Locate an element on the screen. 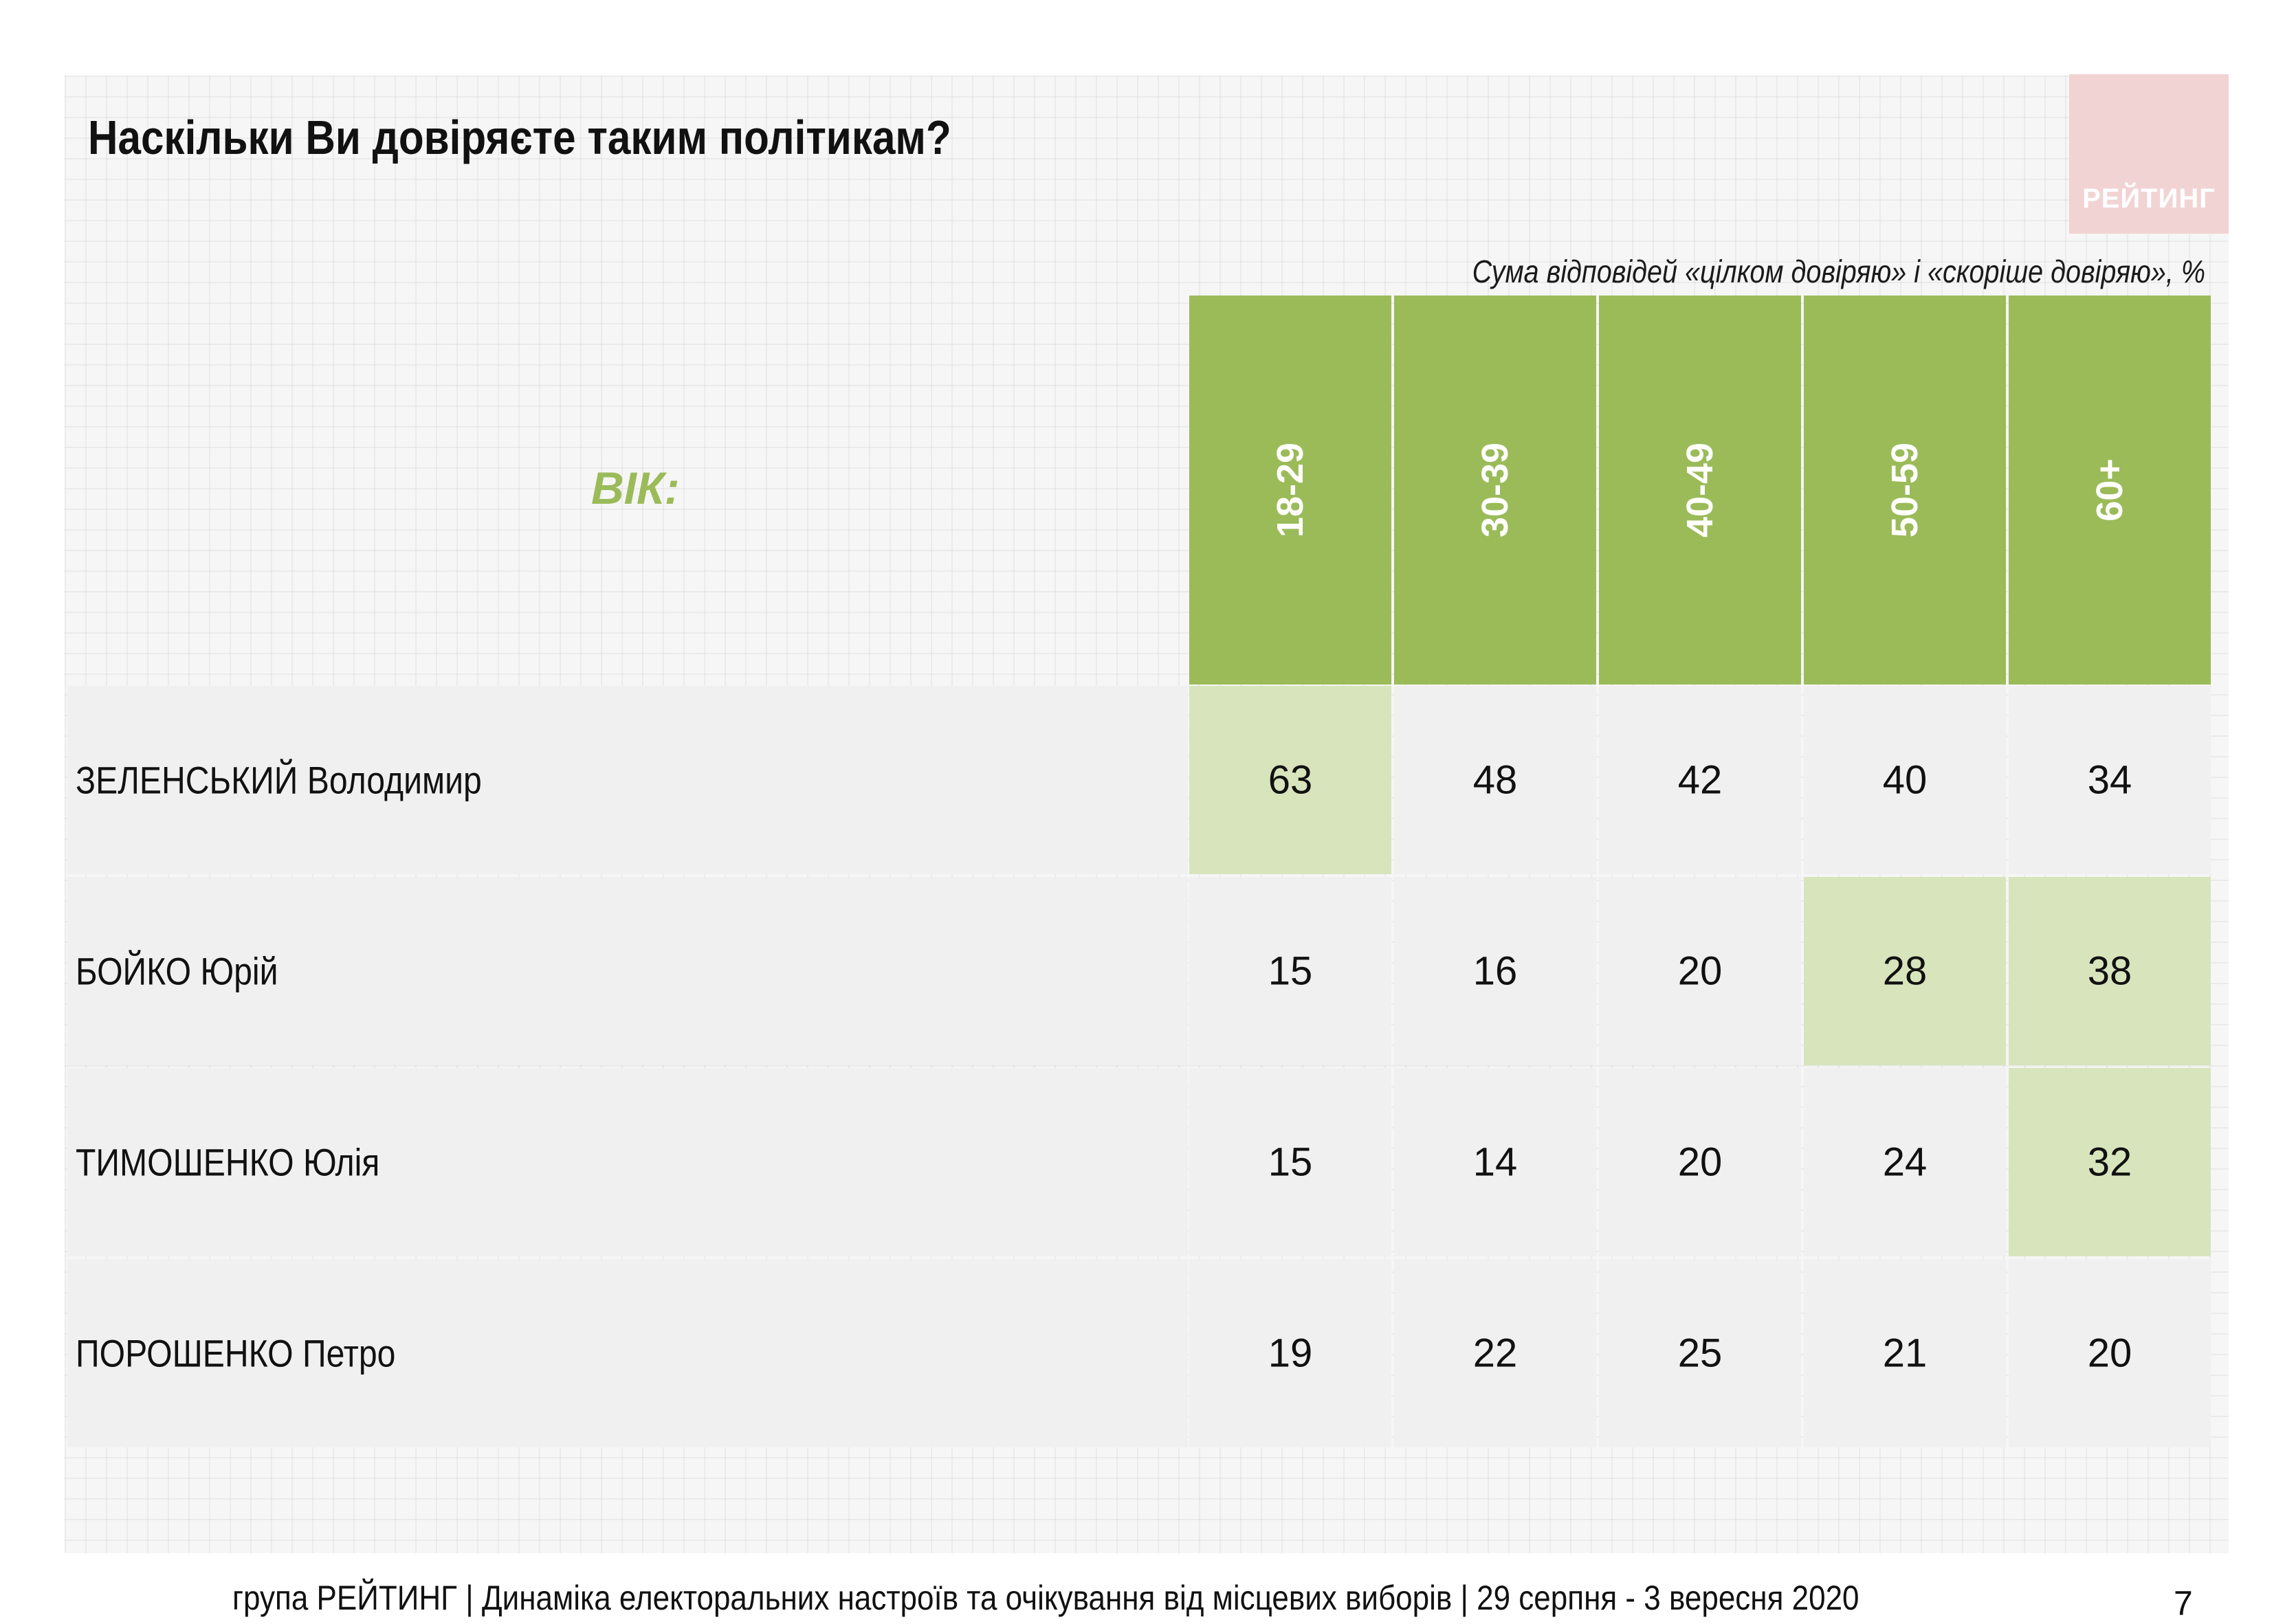 The width and height of the screenshot is (2274, 1624). table-cell: 42 is located at coordinates (1700, 780).